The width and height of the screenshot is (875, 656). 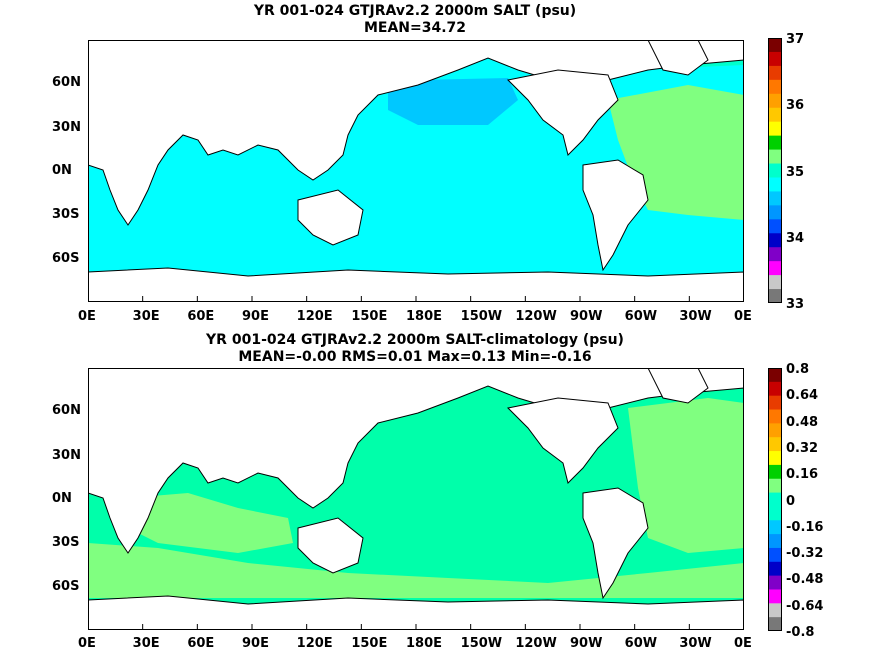 I want to click on colorbar-tick-label: -0.32, so click(x=805, y=554).